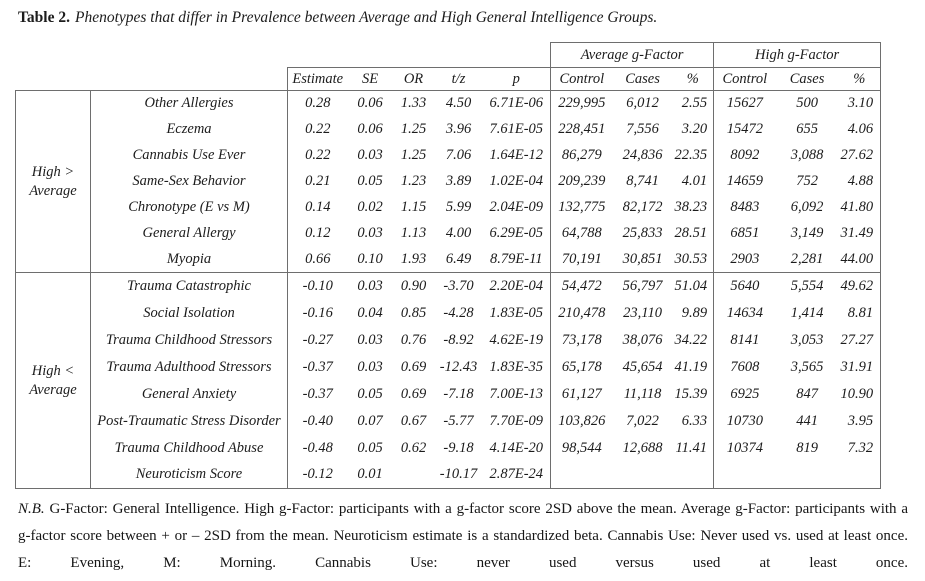 The height and width of the screenshot is (581, 925). Describe the element at coordinates (860, 421) in the screenshot. I see `value-cell: 3.95` at that location.